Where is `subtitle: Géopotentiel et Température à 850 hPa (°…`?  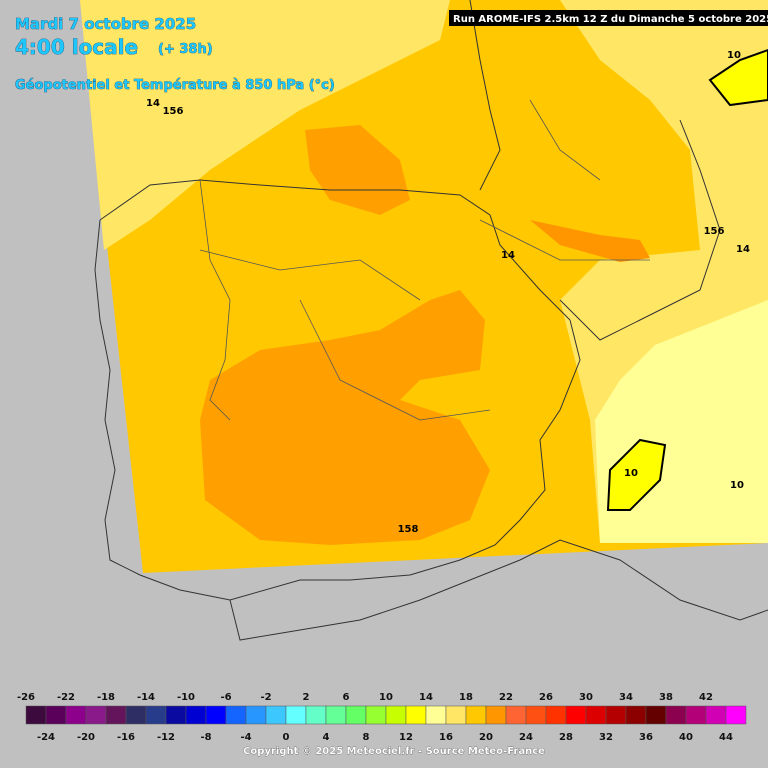
subtitle: Géopotentiel et Température à 850 hPa (°… is located at coordinates (175, 85).